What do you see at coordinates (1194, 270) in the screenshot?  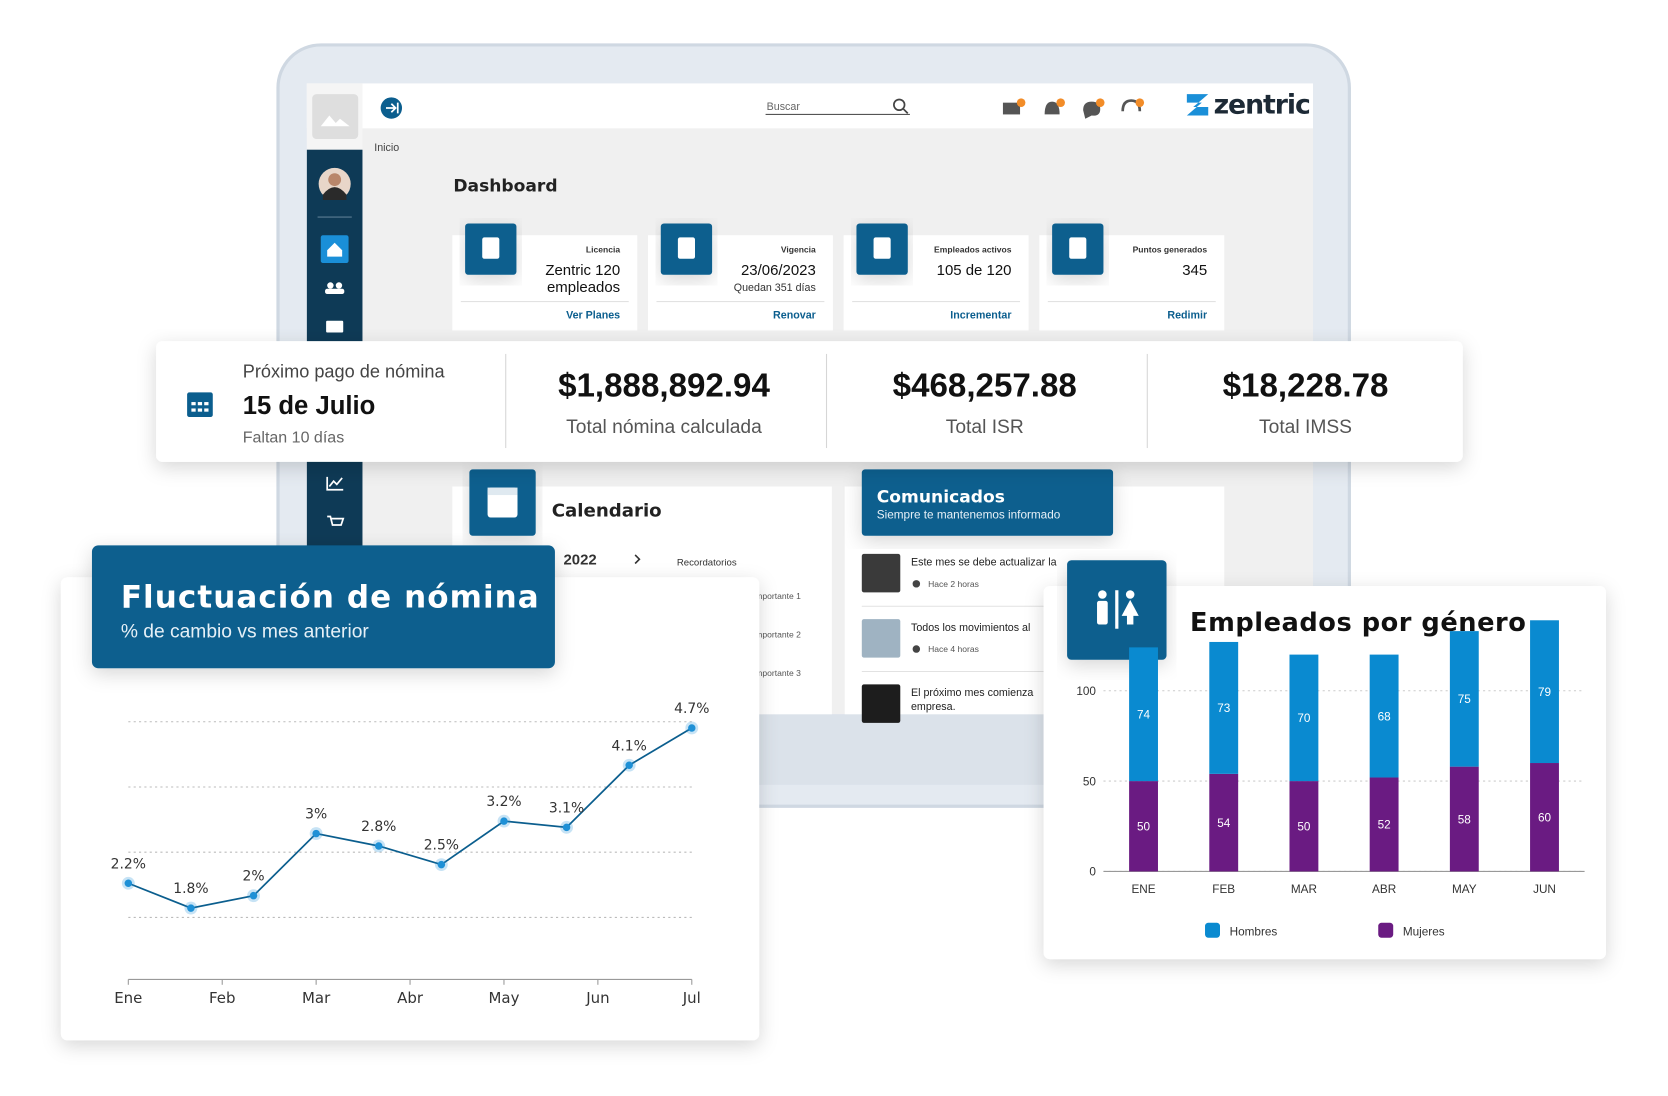 I see `info-card-value: 345` at bounding box center [1194, 270].